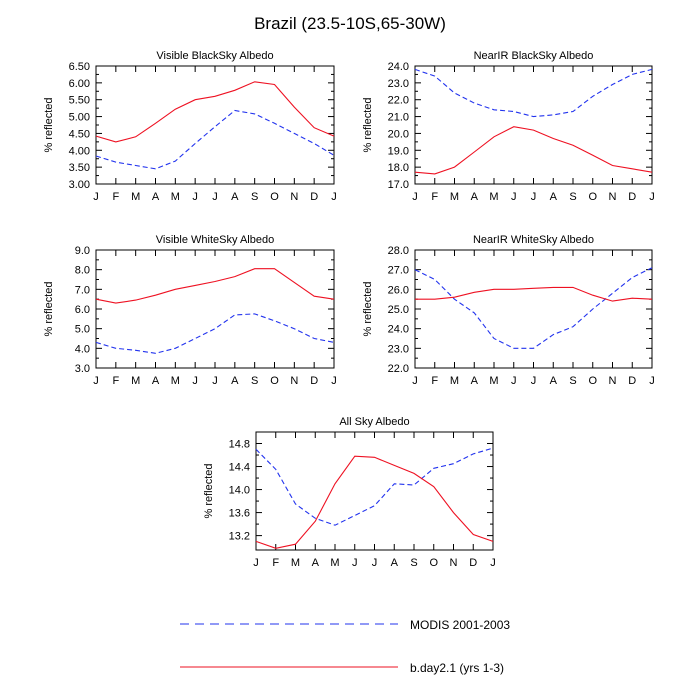 The height and width of the screenshot is (700, 700). I want to click on y-tick-label: 6.0, so click(82, 310).